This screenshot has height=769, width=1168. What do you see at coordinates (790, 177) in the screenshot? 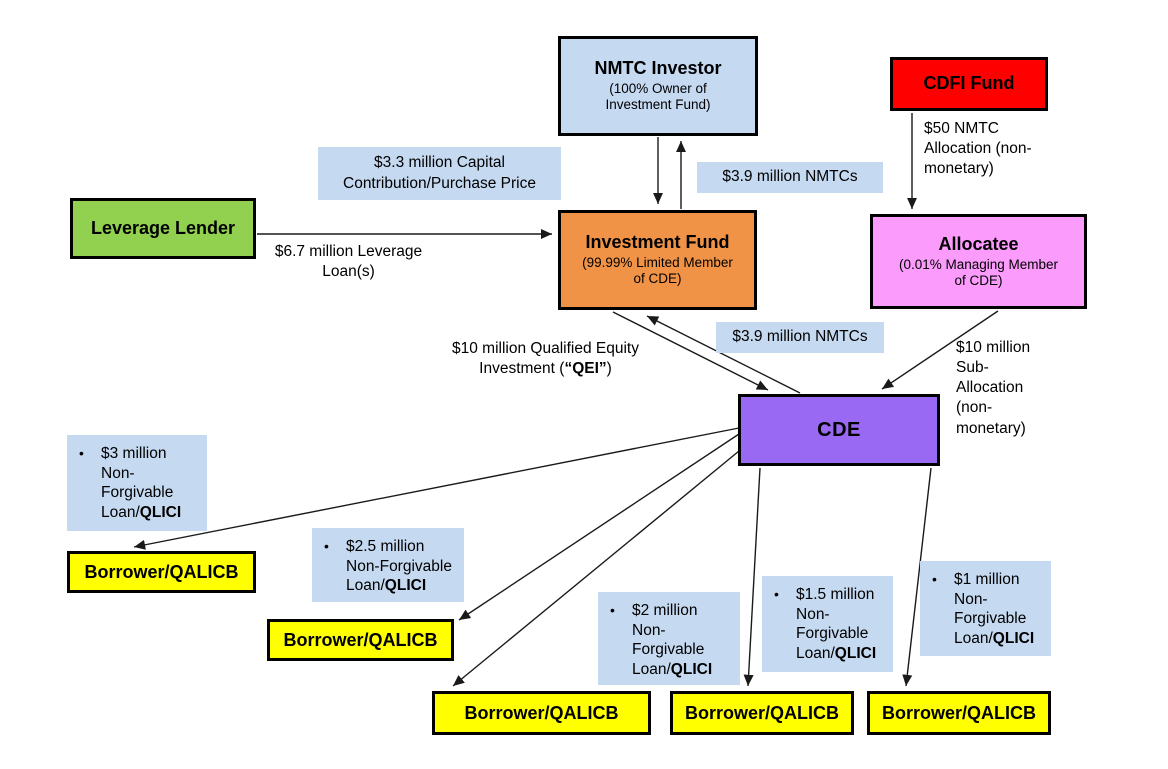
I see `nmtcs-to-investor-label: $3.9 million NMTCs` at bounding box center [790, 177].